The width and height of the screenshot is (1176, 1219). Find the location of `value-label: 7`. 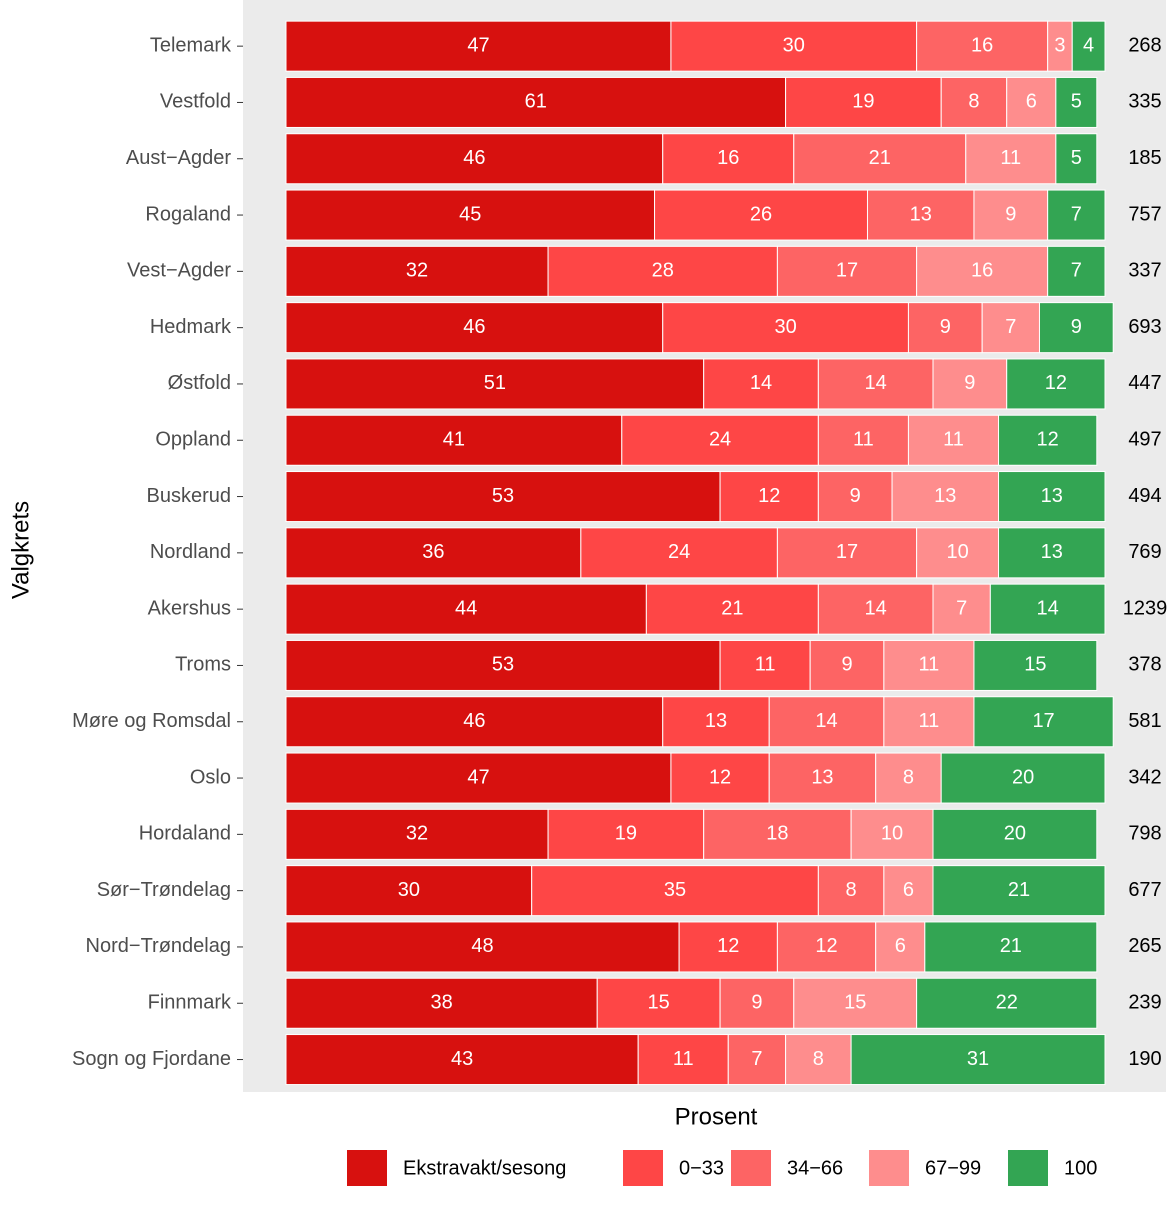

value-label: 7 is located at coordinates (756, 1059).